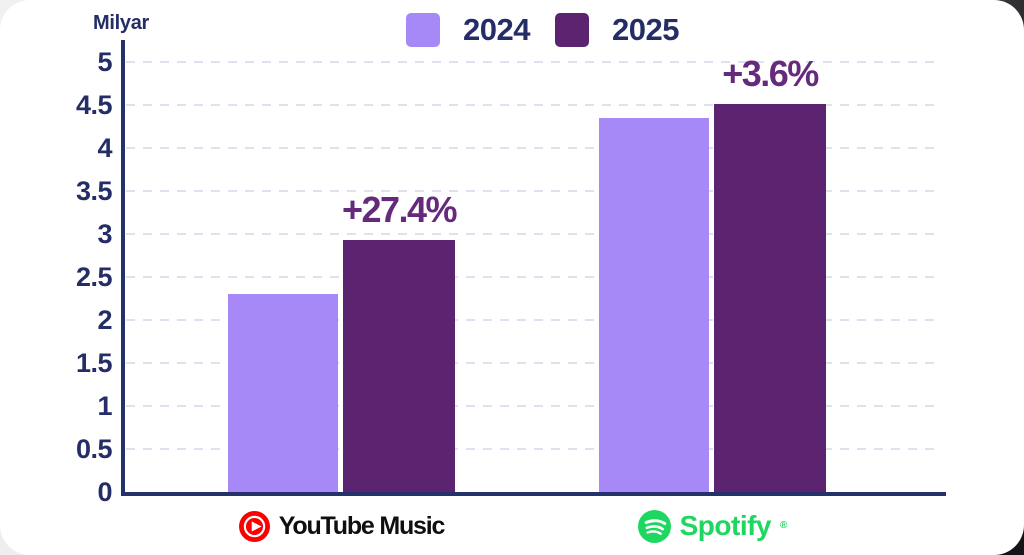 The width and height of the screenshot is (1024, 555). What do you see at coordinates (534, 277) in the screenshot?
I see `gridline-2.5` at bounding box center [534, 277].